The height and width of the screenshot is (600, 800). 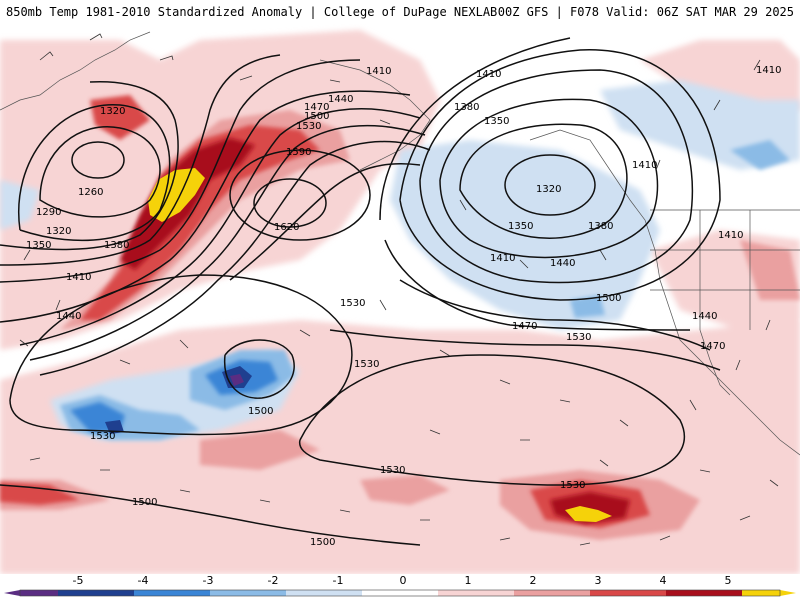 I want to click on colorbar-border, so click(x=400, y=593).